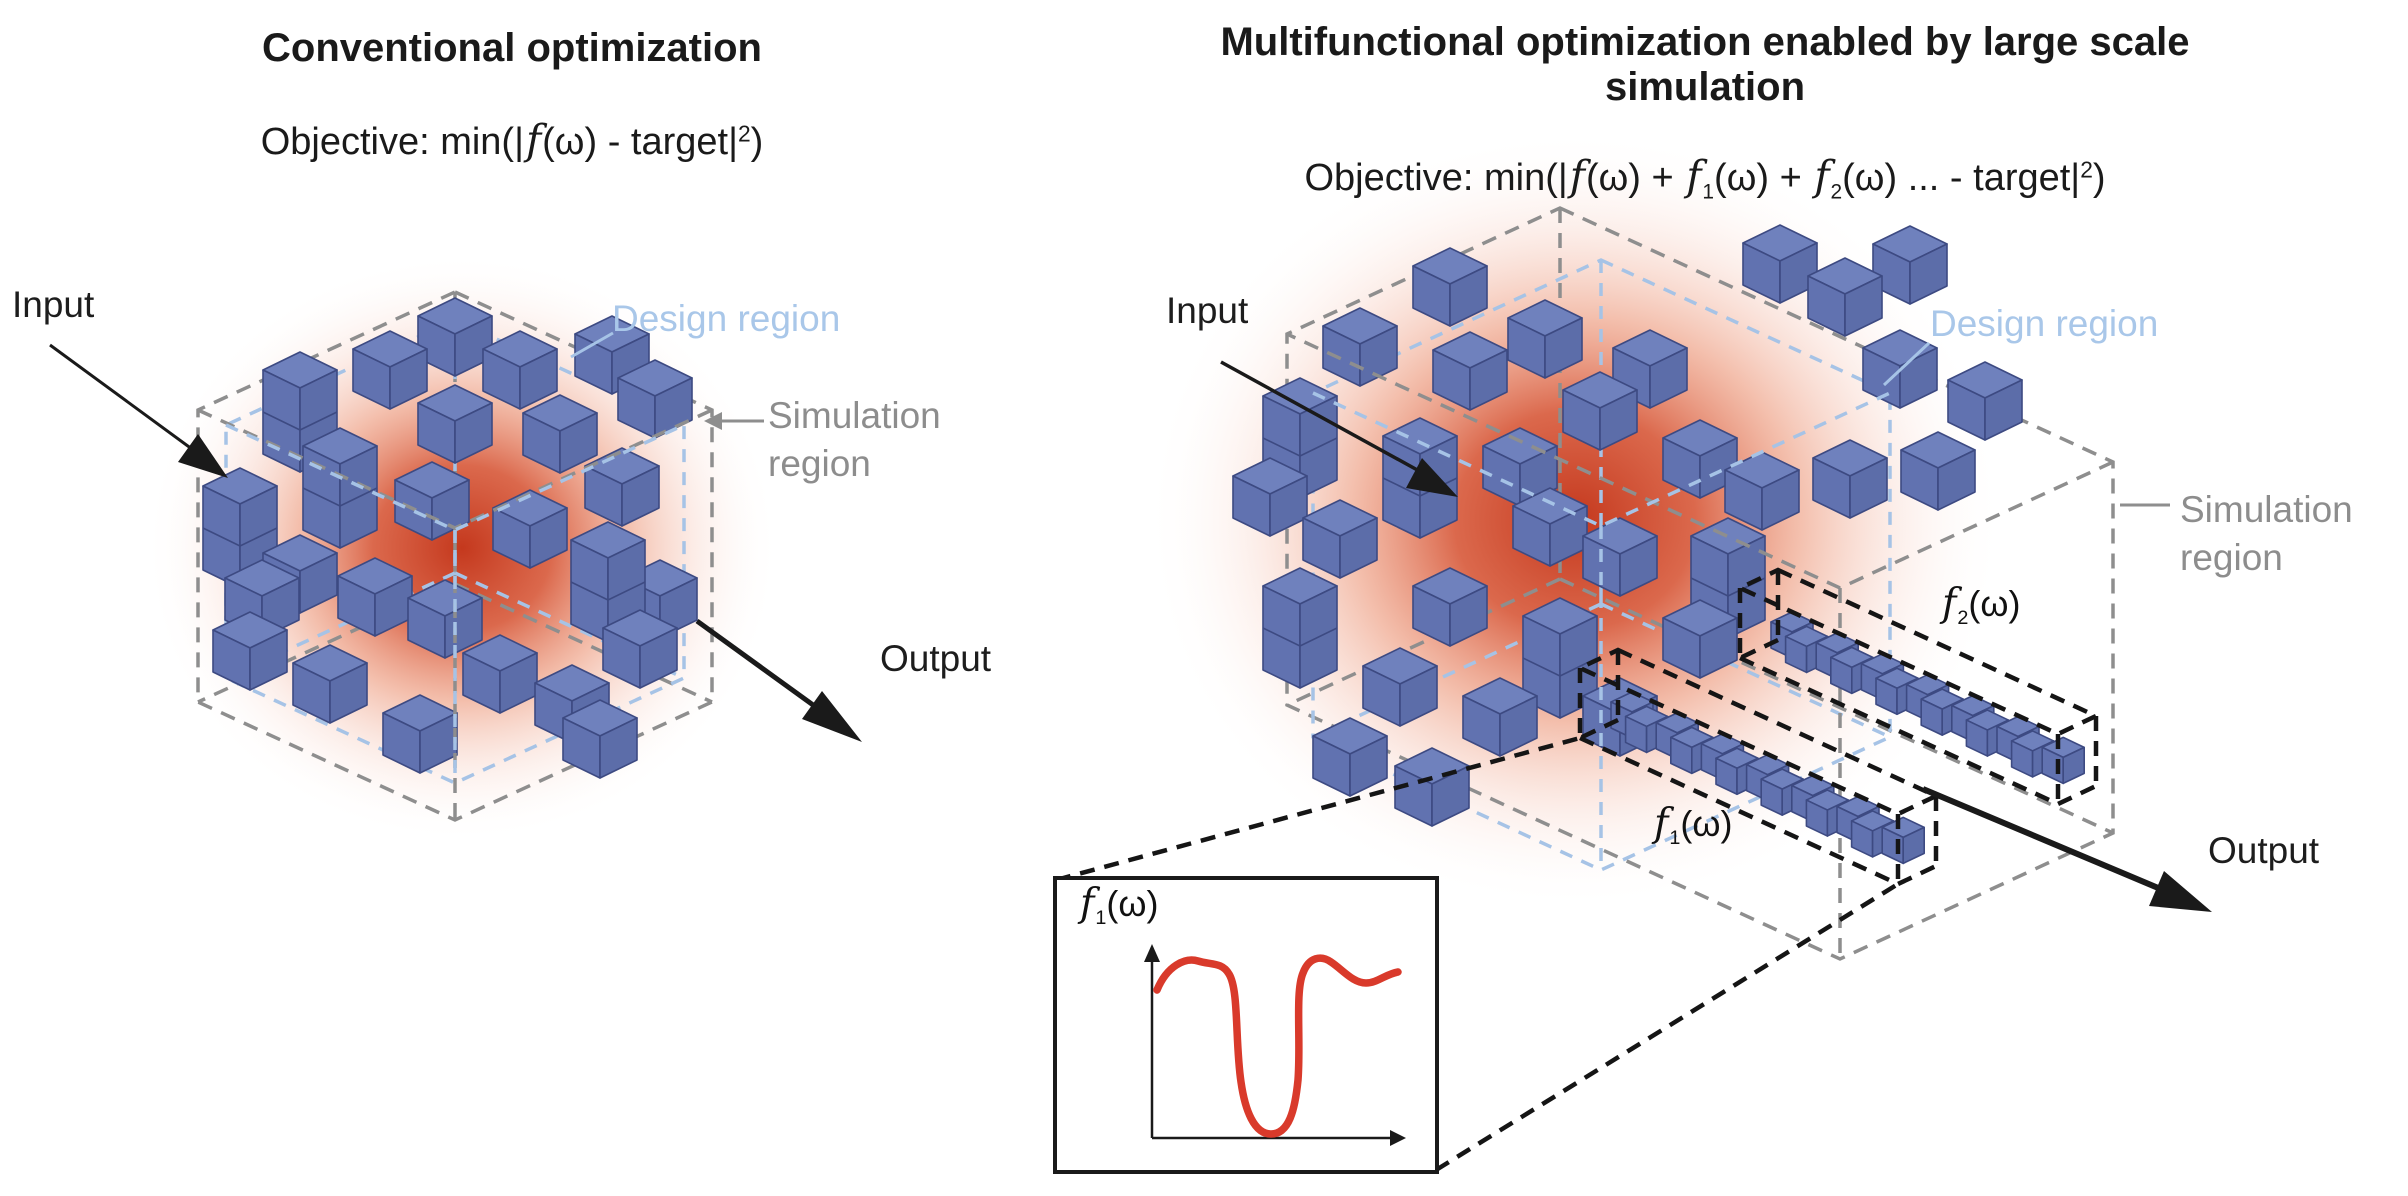 The width and height of the screenshot is (2408, 1196). Describe the element at coordinates (1767, 778) in the screenshot. I see `waveguide-f1-cubes` at that location.